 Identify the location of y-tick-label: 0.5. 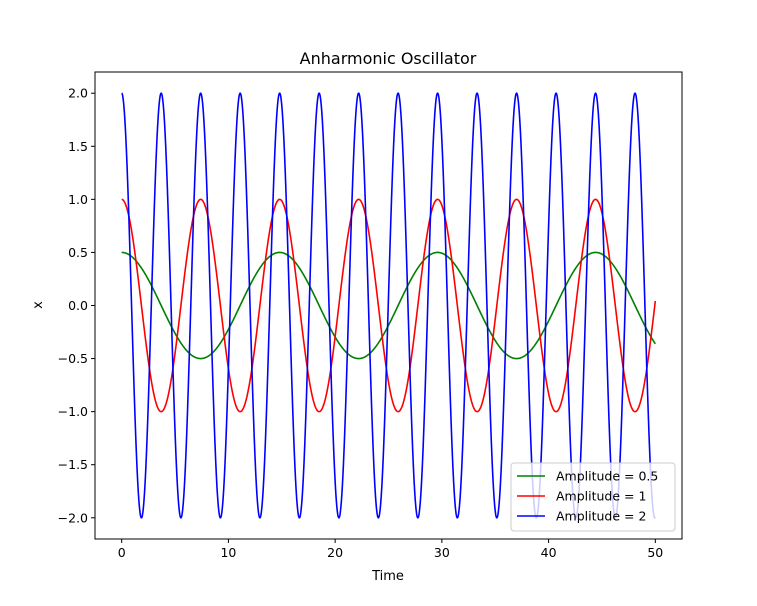
(78, 252).